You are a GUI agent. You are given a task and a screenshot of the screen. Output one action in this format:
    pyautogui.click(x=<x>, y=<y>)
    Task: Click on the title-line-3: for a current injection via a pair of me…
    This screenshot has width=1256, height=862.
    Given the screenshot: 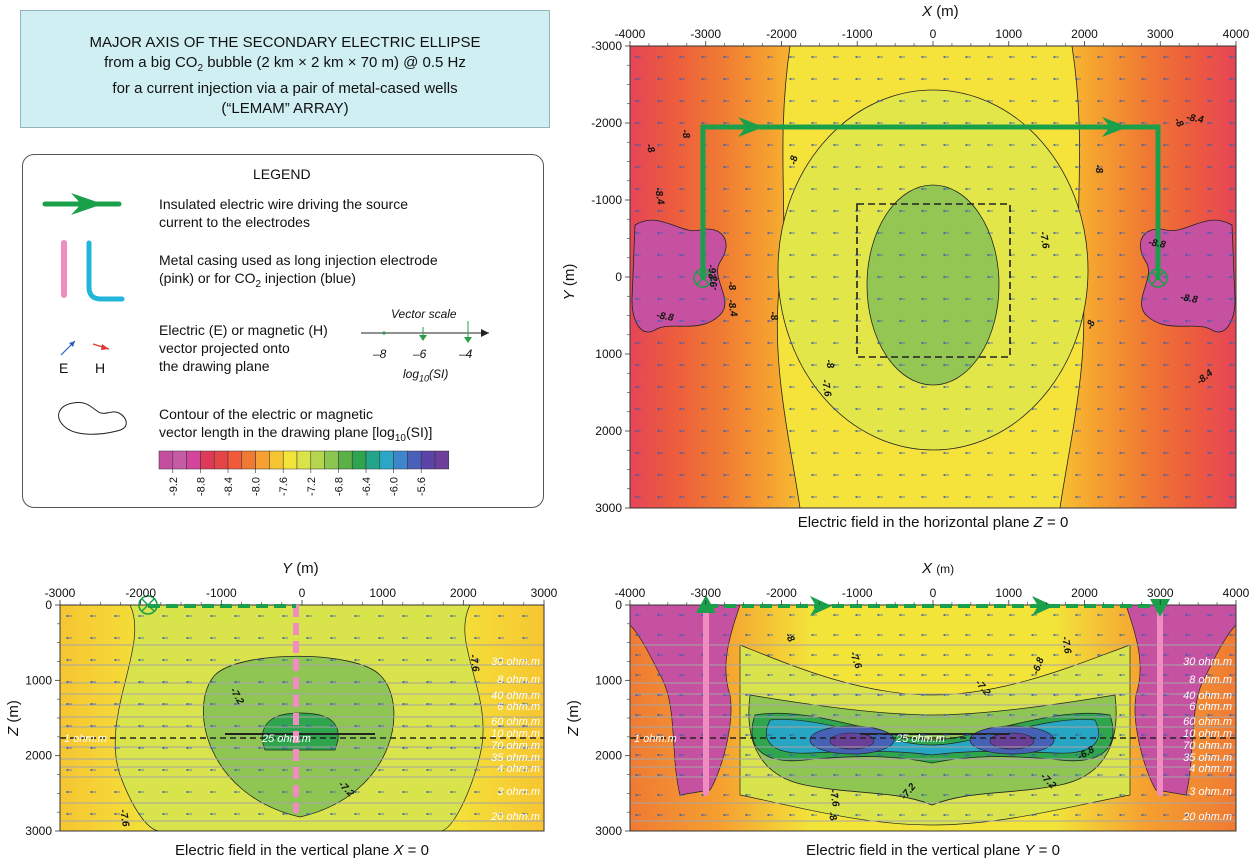 What is the action you would take?
    pyautogui.click(x=285, y=88)
    